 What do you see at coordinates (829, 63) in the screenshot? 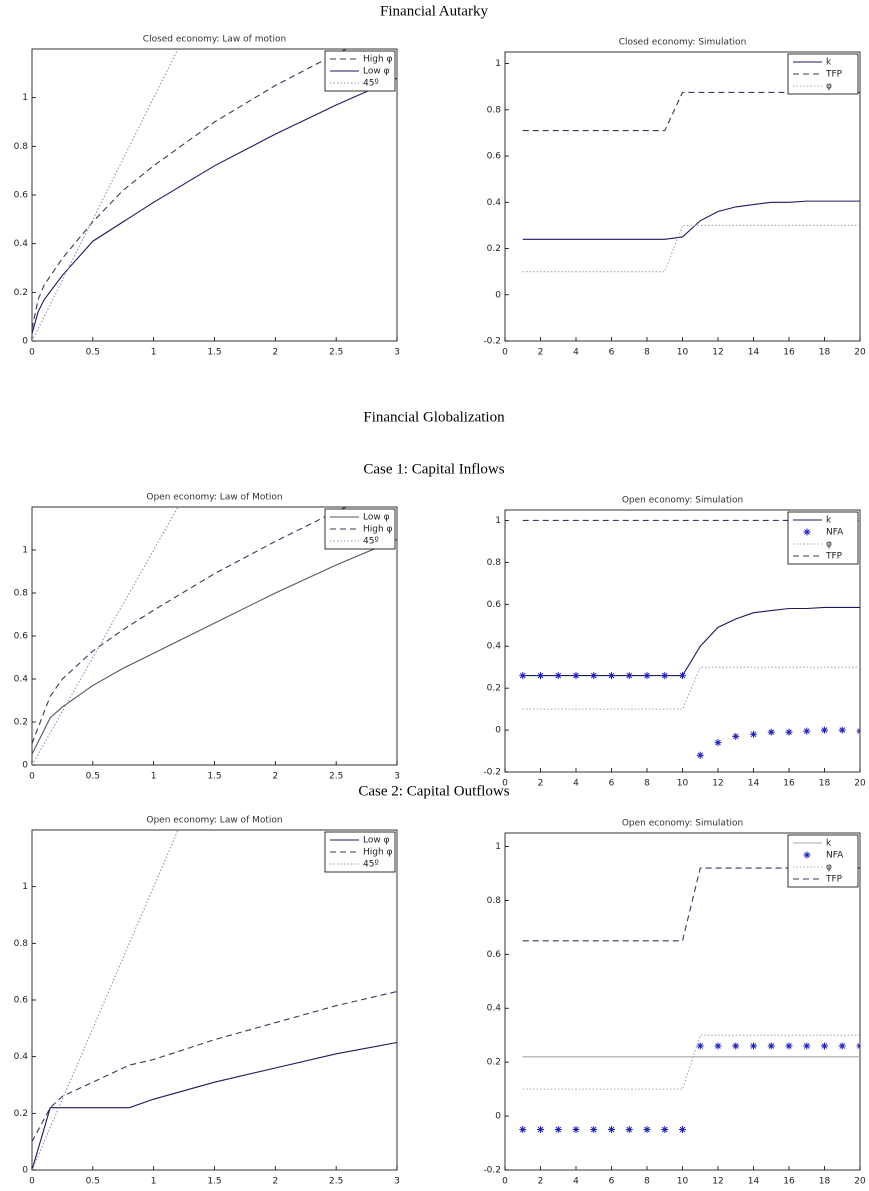
I see `legend-label: k` at bounding box center [829, 63].